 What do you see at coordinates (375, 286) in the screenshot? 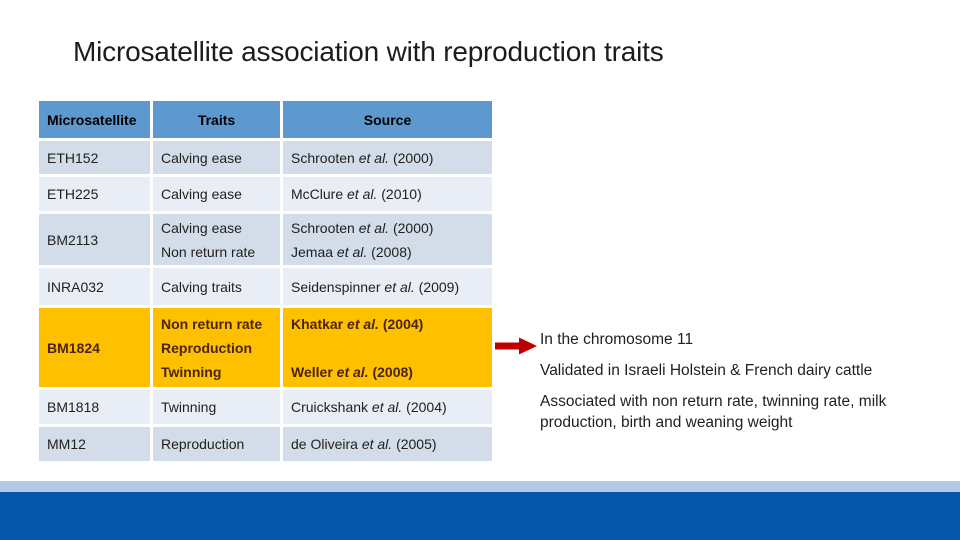
I see `source-line: Seidenspinner et al. (2009)` at bounding box center [375, 286].